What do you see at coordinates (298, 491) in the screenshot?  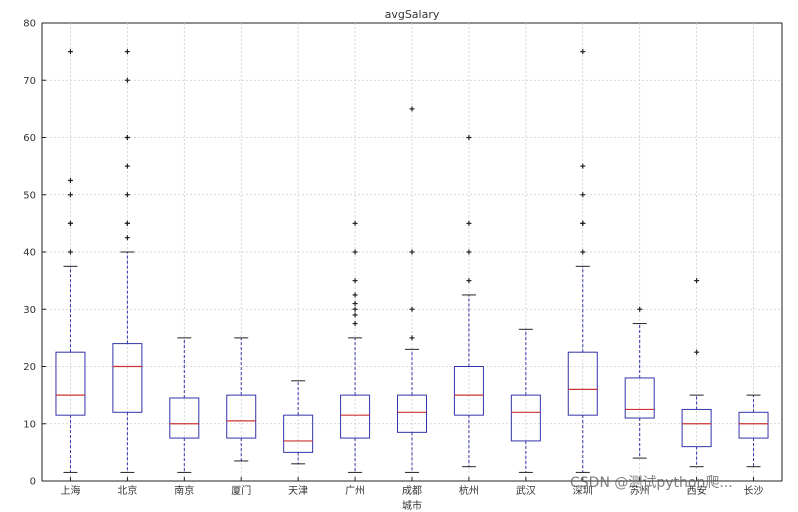 I see `x-tick-label: 天津` at bounding box center [298, 491].